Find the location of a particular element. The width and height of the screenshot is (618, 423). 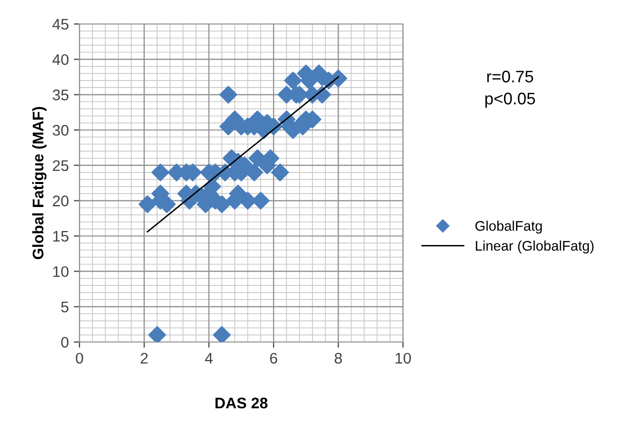

y-axis-title: Global Fatigue (MAF) is located at coordinates (39, 183).